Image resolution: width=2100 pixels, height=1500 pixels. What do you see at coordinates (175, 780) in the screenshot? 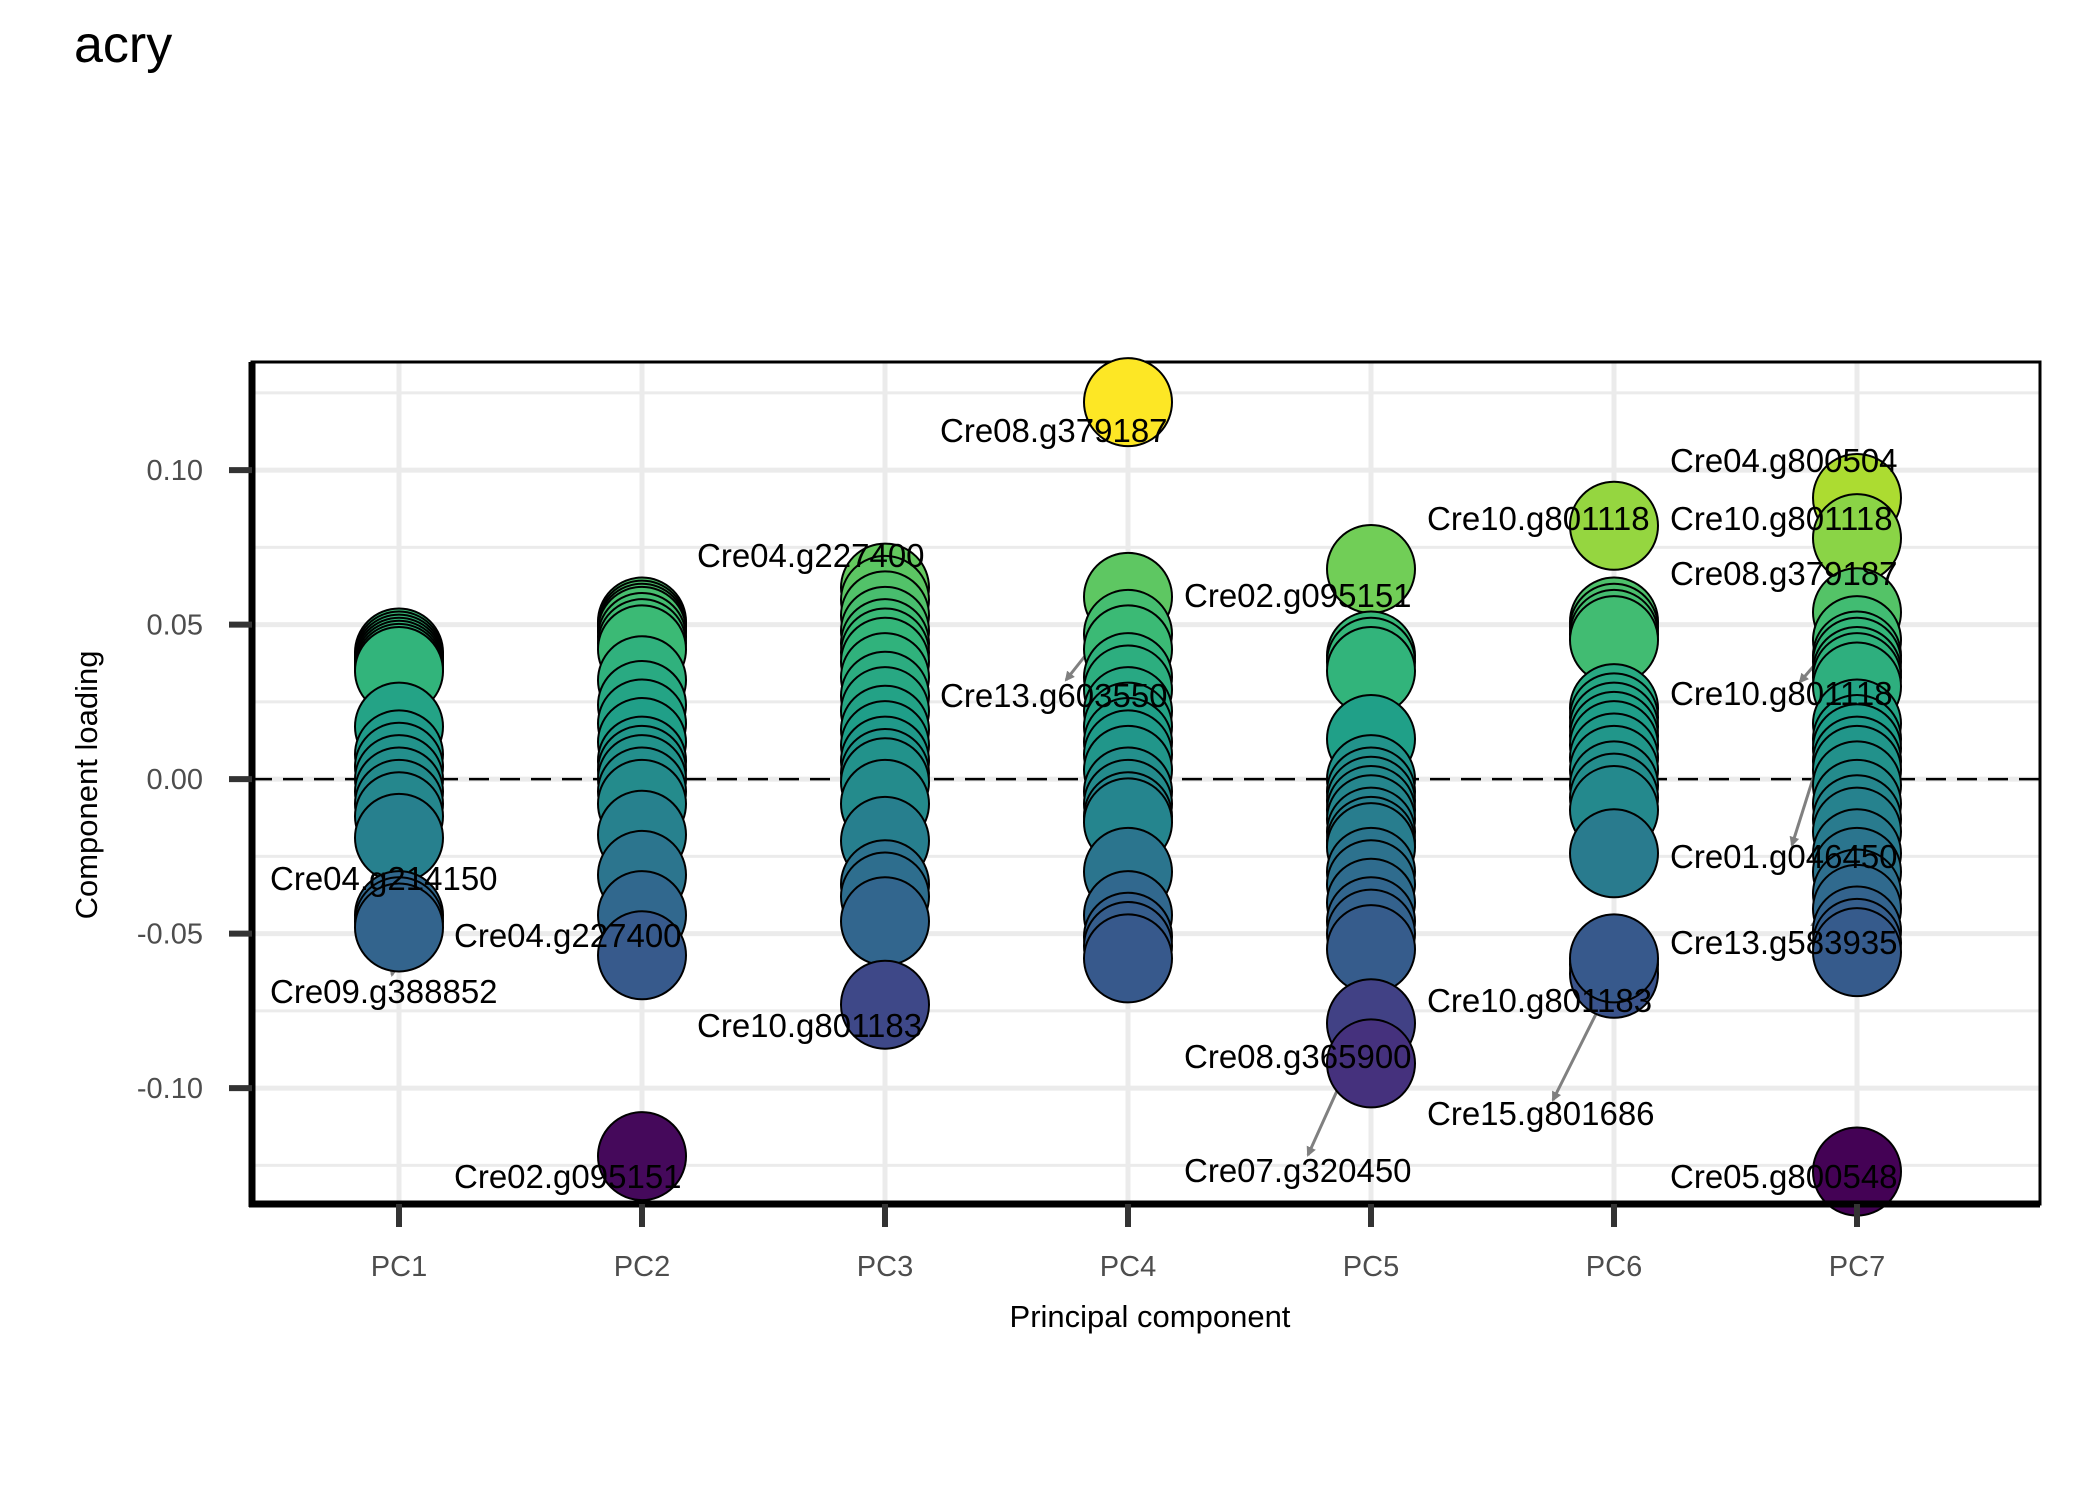
I see `y-tick-label: 0.00` at bounding box center [175, 780].